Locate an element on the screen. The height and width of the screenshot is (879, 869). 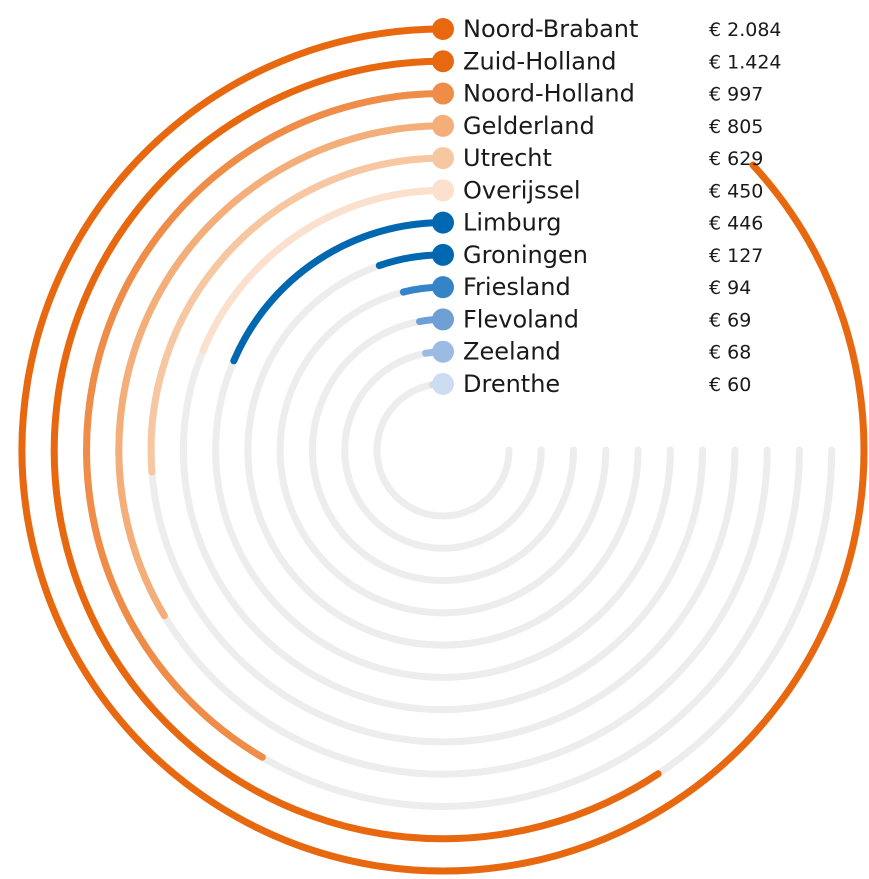
value-limburg: € 446 is located at coordinates (736, 224).